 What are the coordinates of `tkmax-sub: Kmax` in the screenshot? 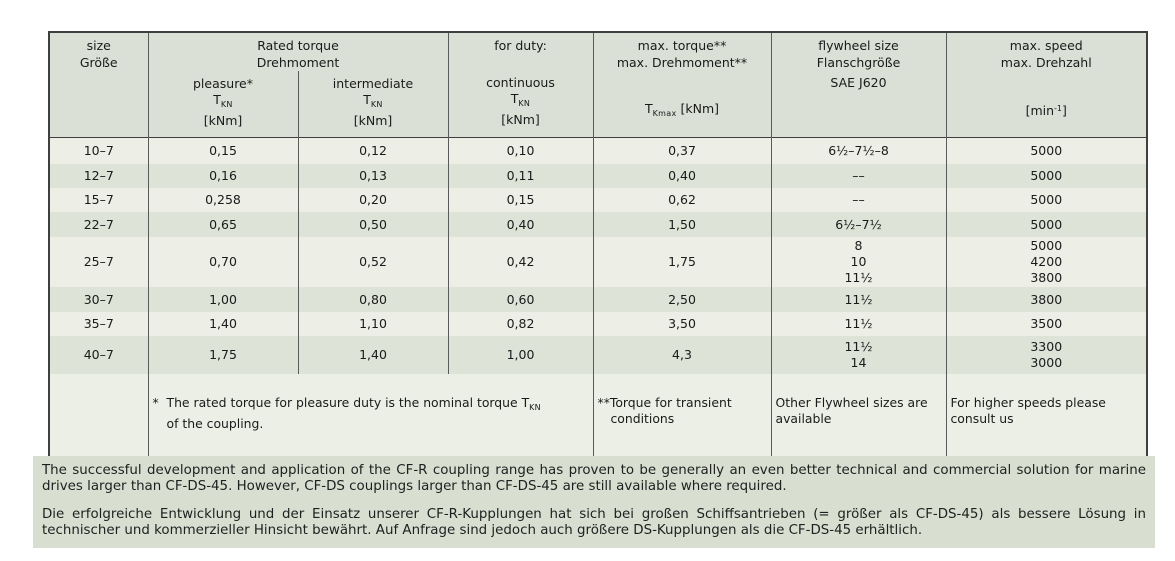 It's located at (664, 113).